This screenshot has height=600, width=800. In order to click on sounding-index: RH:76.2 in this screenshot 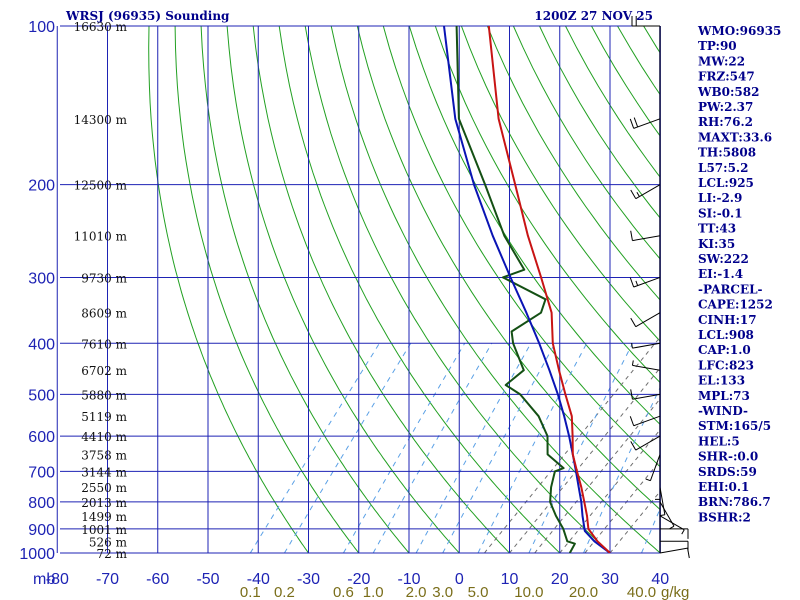, I will do `click(725, 122)`.